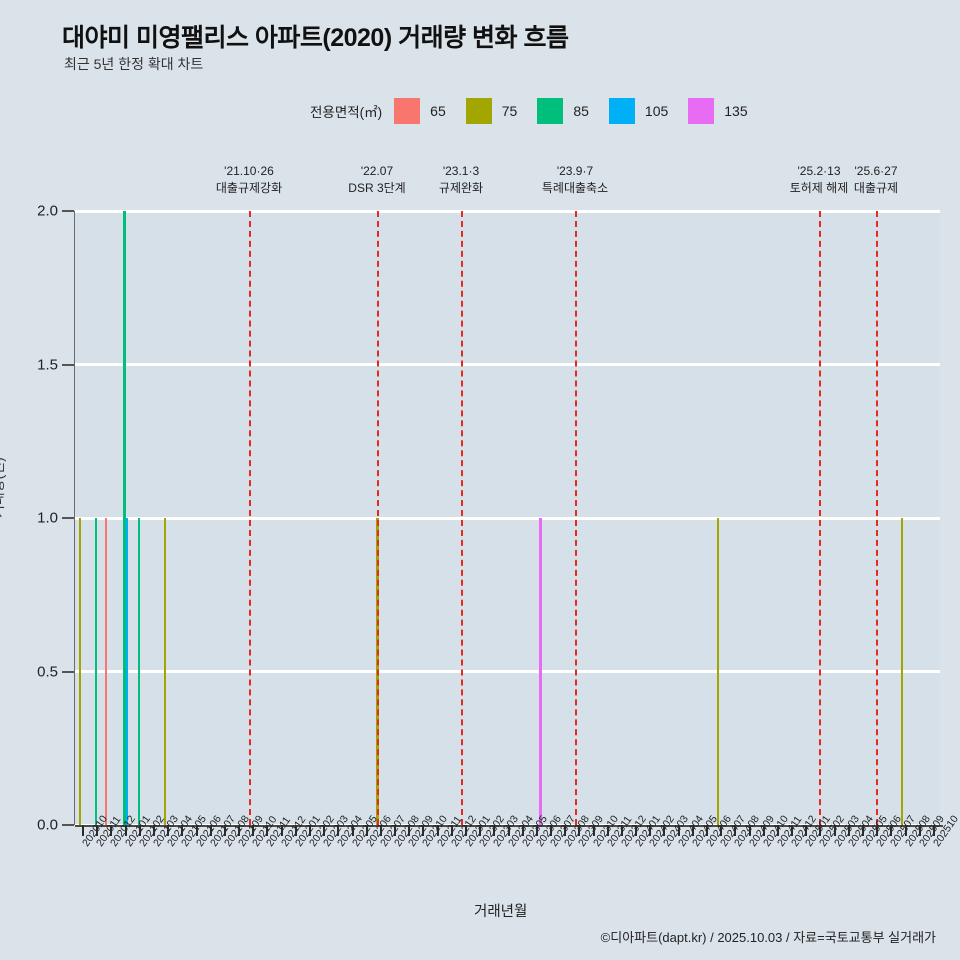 This screenshot has height=960, width=960. What do you see at coordinates (47, 671) in the screenshot?
I see `y-tick-label: 0.5` at bounding box center [47, 671].